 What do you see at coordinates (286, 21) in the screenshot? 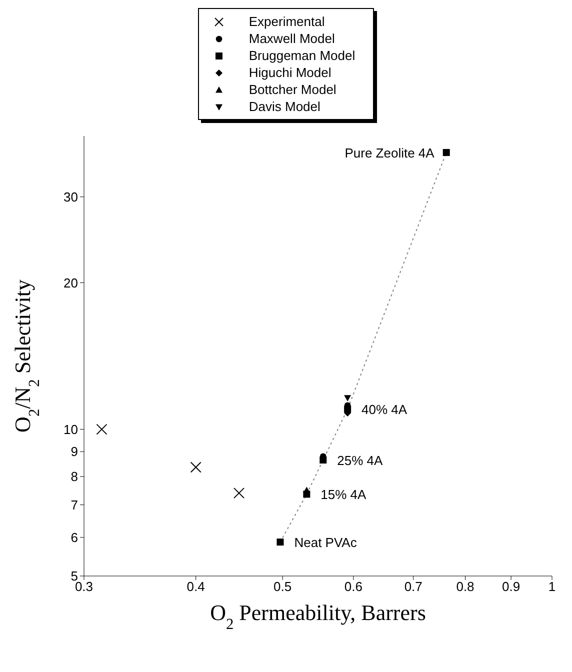
I see `legend-label: Experimental` at bounding box center [286, 21].